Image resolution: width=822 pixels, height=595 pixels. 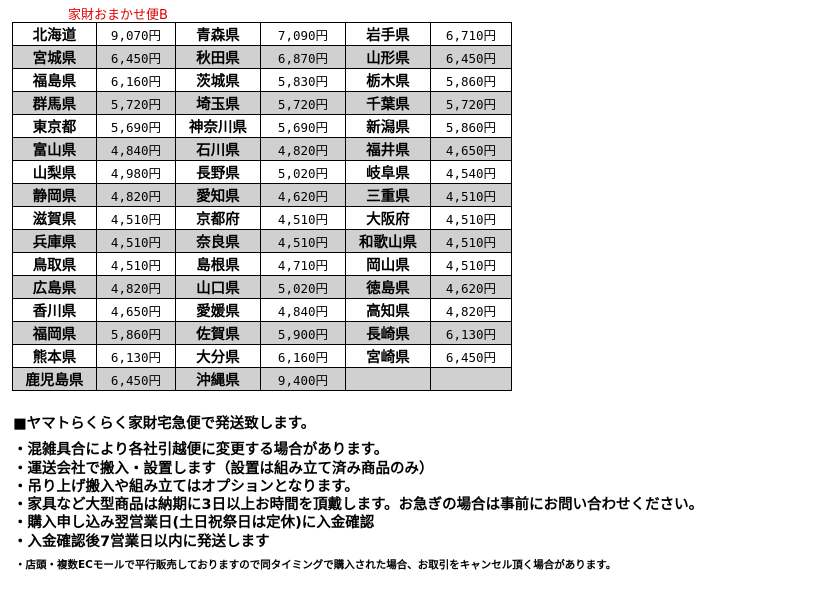 I want to click on prefecture-cell: 宮城県, so click(x=54, y=57).